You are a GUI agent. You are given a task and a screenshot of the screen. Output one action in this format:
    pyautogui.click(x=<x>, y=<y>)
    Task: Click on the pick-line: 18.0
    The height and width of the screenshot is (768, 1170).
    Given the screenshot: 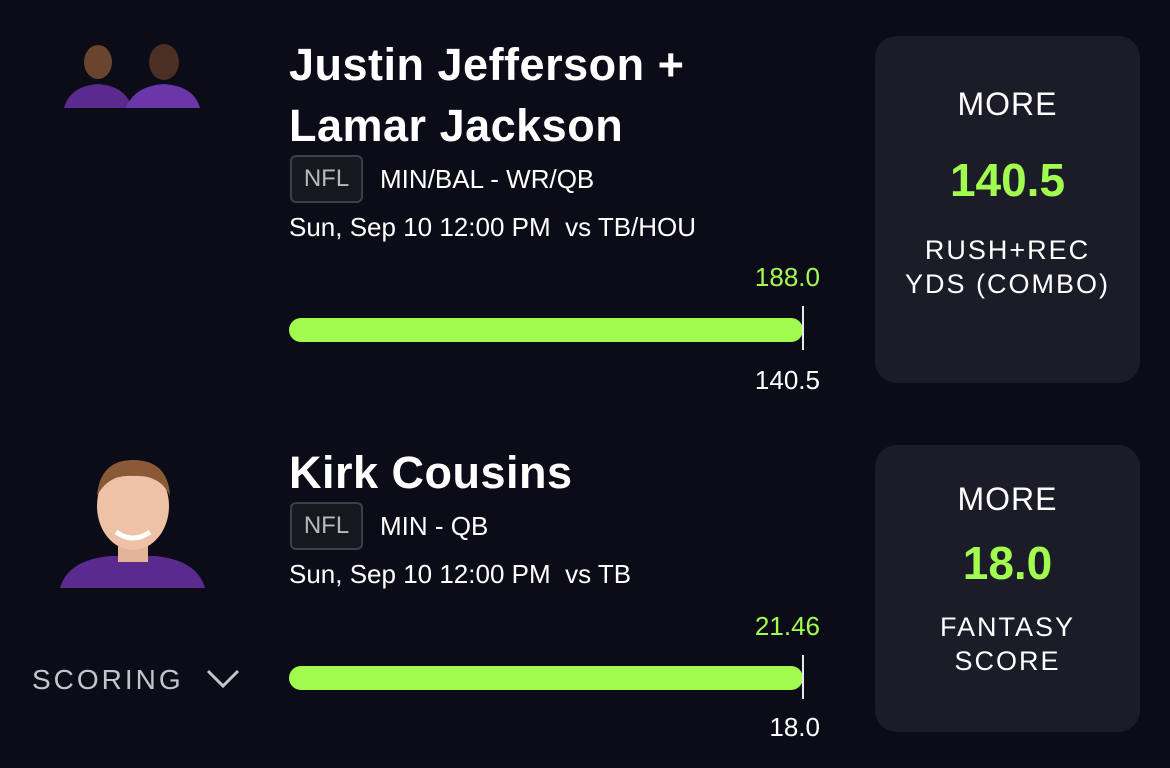 What is the action you would take?
    pyautogui.click(x=1007, y=563)
    